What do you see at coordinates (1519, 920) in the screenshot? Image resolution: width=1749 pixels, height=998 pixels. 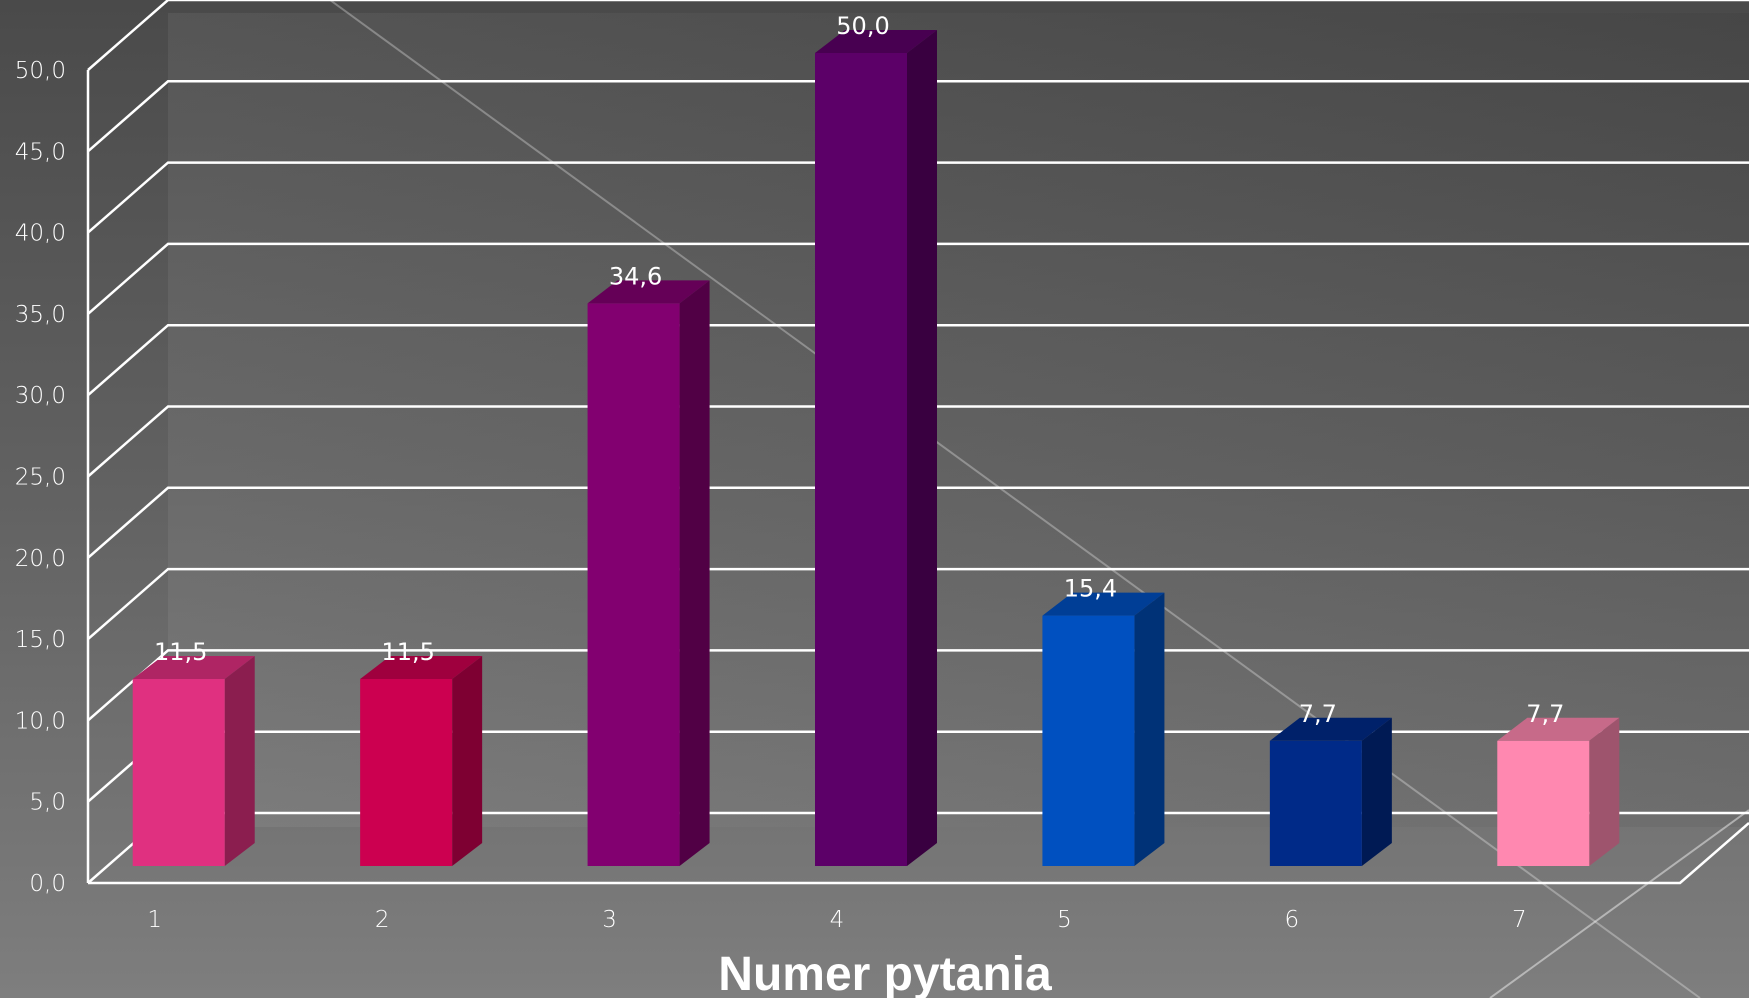 I see `x-tick-label: 7` at bounding box center [1519, 920].